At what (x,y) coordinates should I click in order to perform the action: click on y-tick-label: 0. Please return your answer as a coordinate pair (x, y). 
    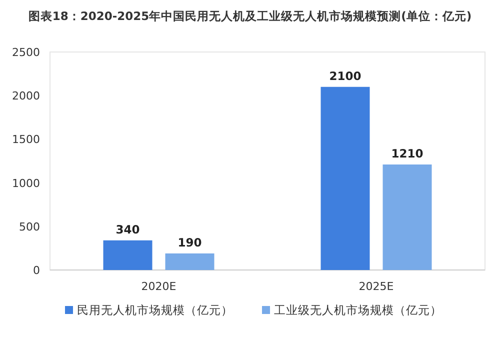
    Looking at the image, I should click on (36, 270).